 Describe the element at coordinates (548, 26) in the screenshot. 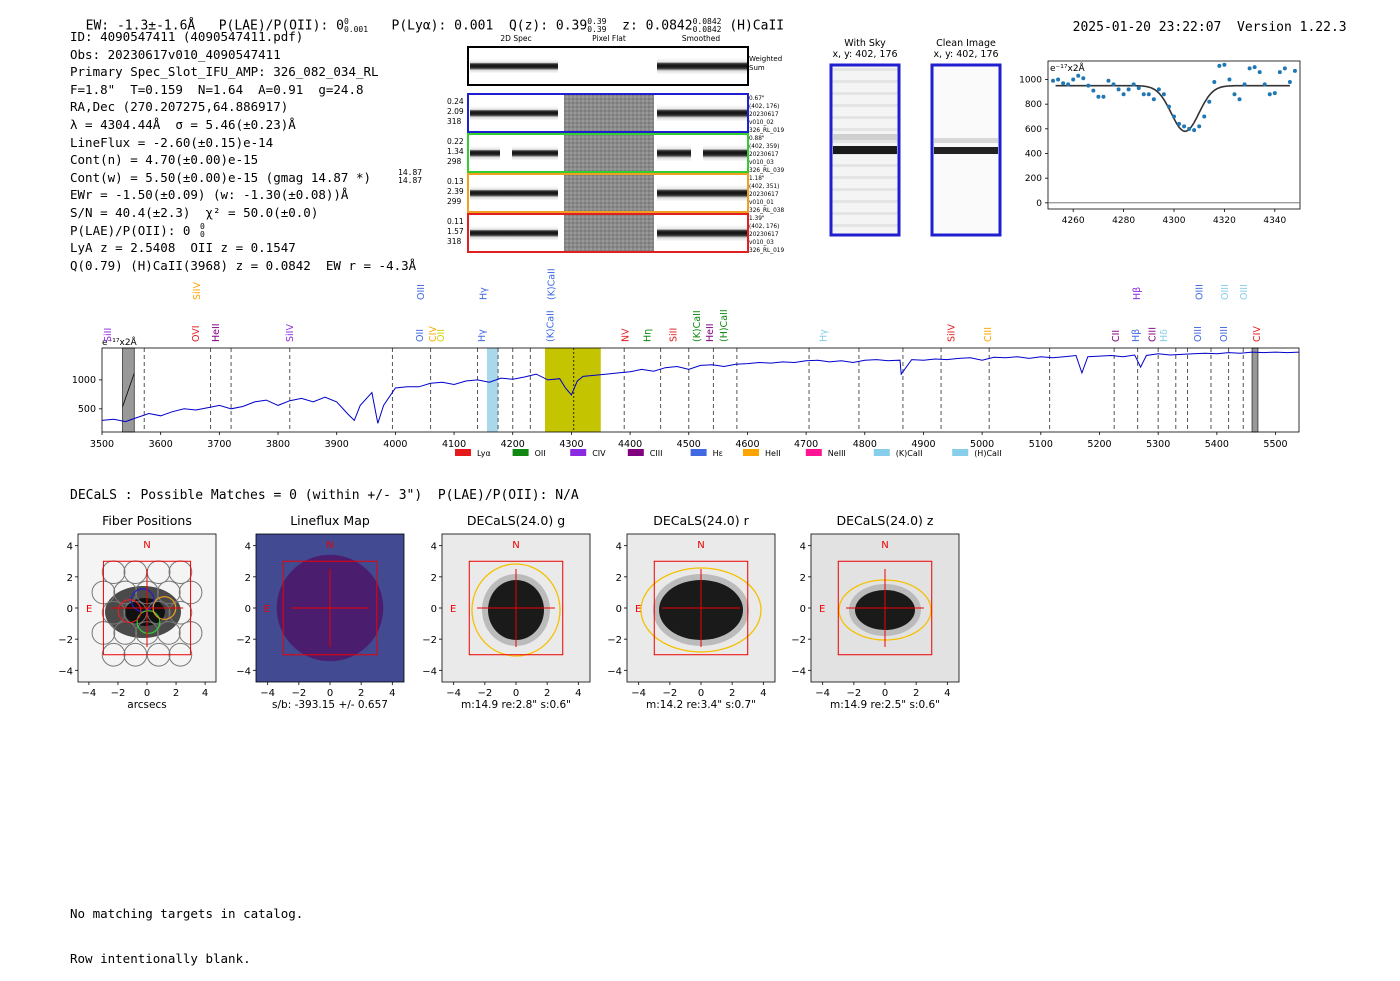

I see `qz-text: Q(z): 0.39` at that location.